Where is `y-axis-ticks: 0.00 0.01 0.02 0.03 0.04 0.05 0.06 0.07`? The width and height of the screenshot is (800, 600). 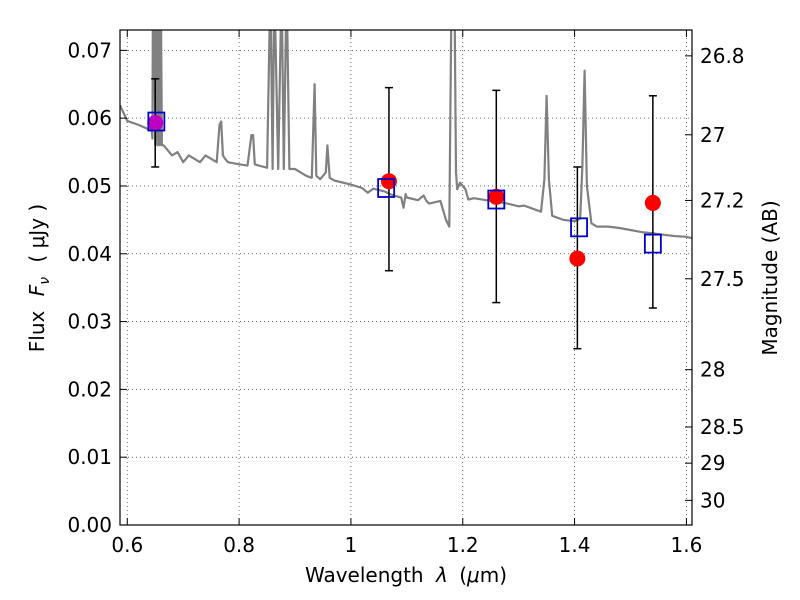
y-axis-ticks: 0.00 0.01 0.02 0.03 0.04 0.05 0.06 0.07 is located at coordinates (97, 287).